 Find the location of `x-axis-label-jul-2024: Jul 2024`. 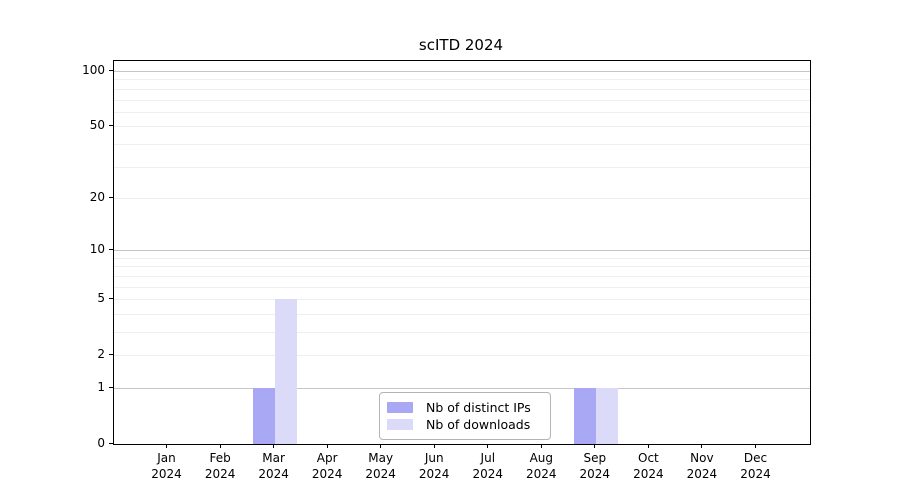

x-axis-label-jul-2024: Jul 2024 is located at coordinates (488, 466).